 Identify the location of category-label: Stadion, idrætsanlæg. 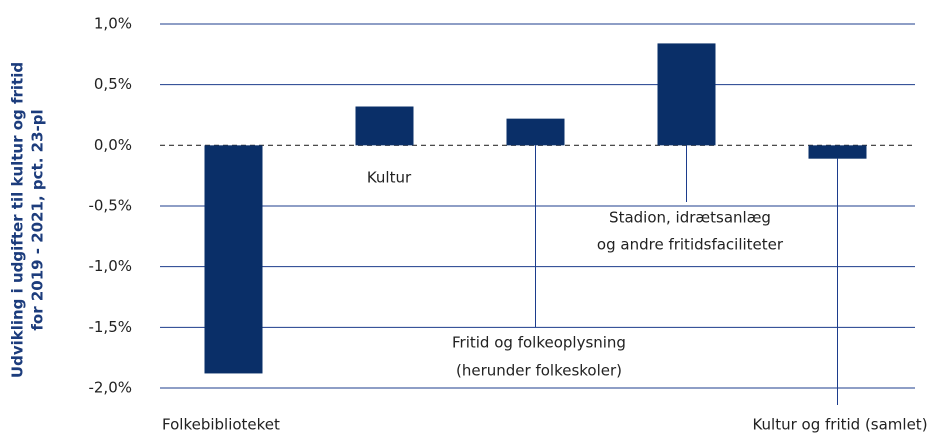
(690, 218).